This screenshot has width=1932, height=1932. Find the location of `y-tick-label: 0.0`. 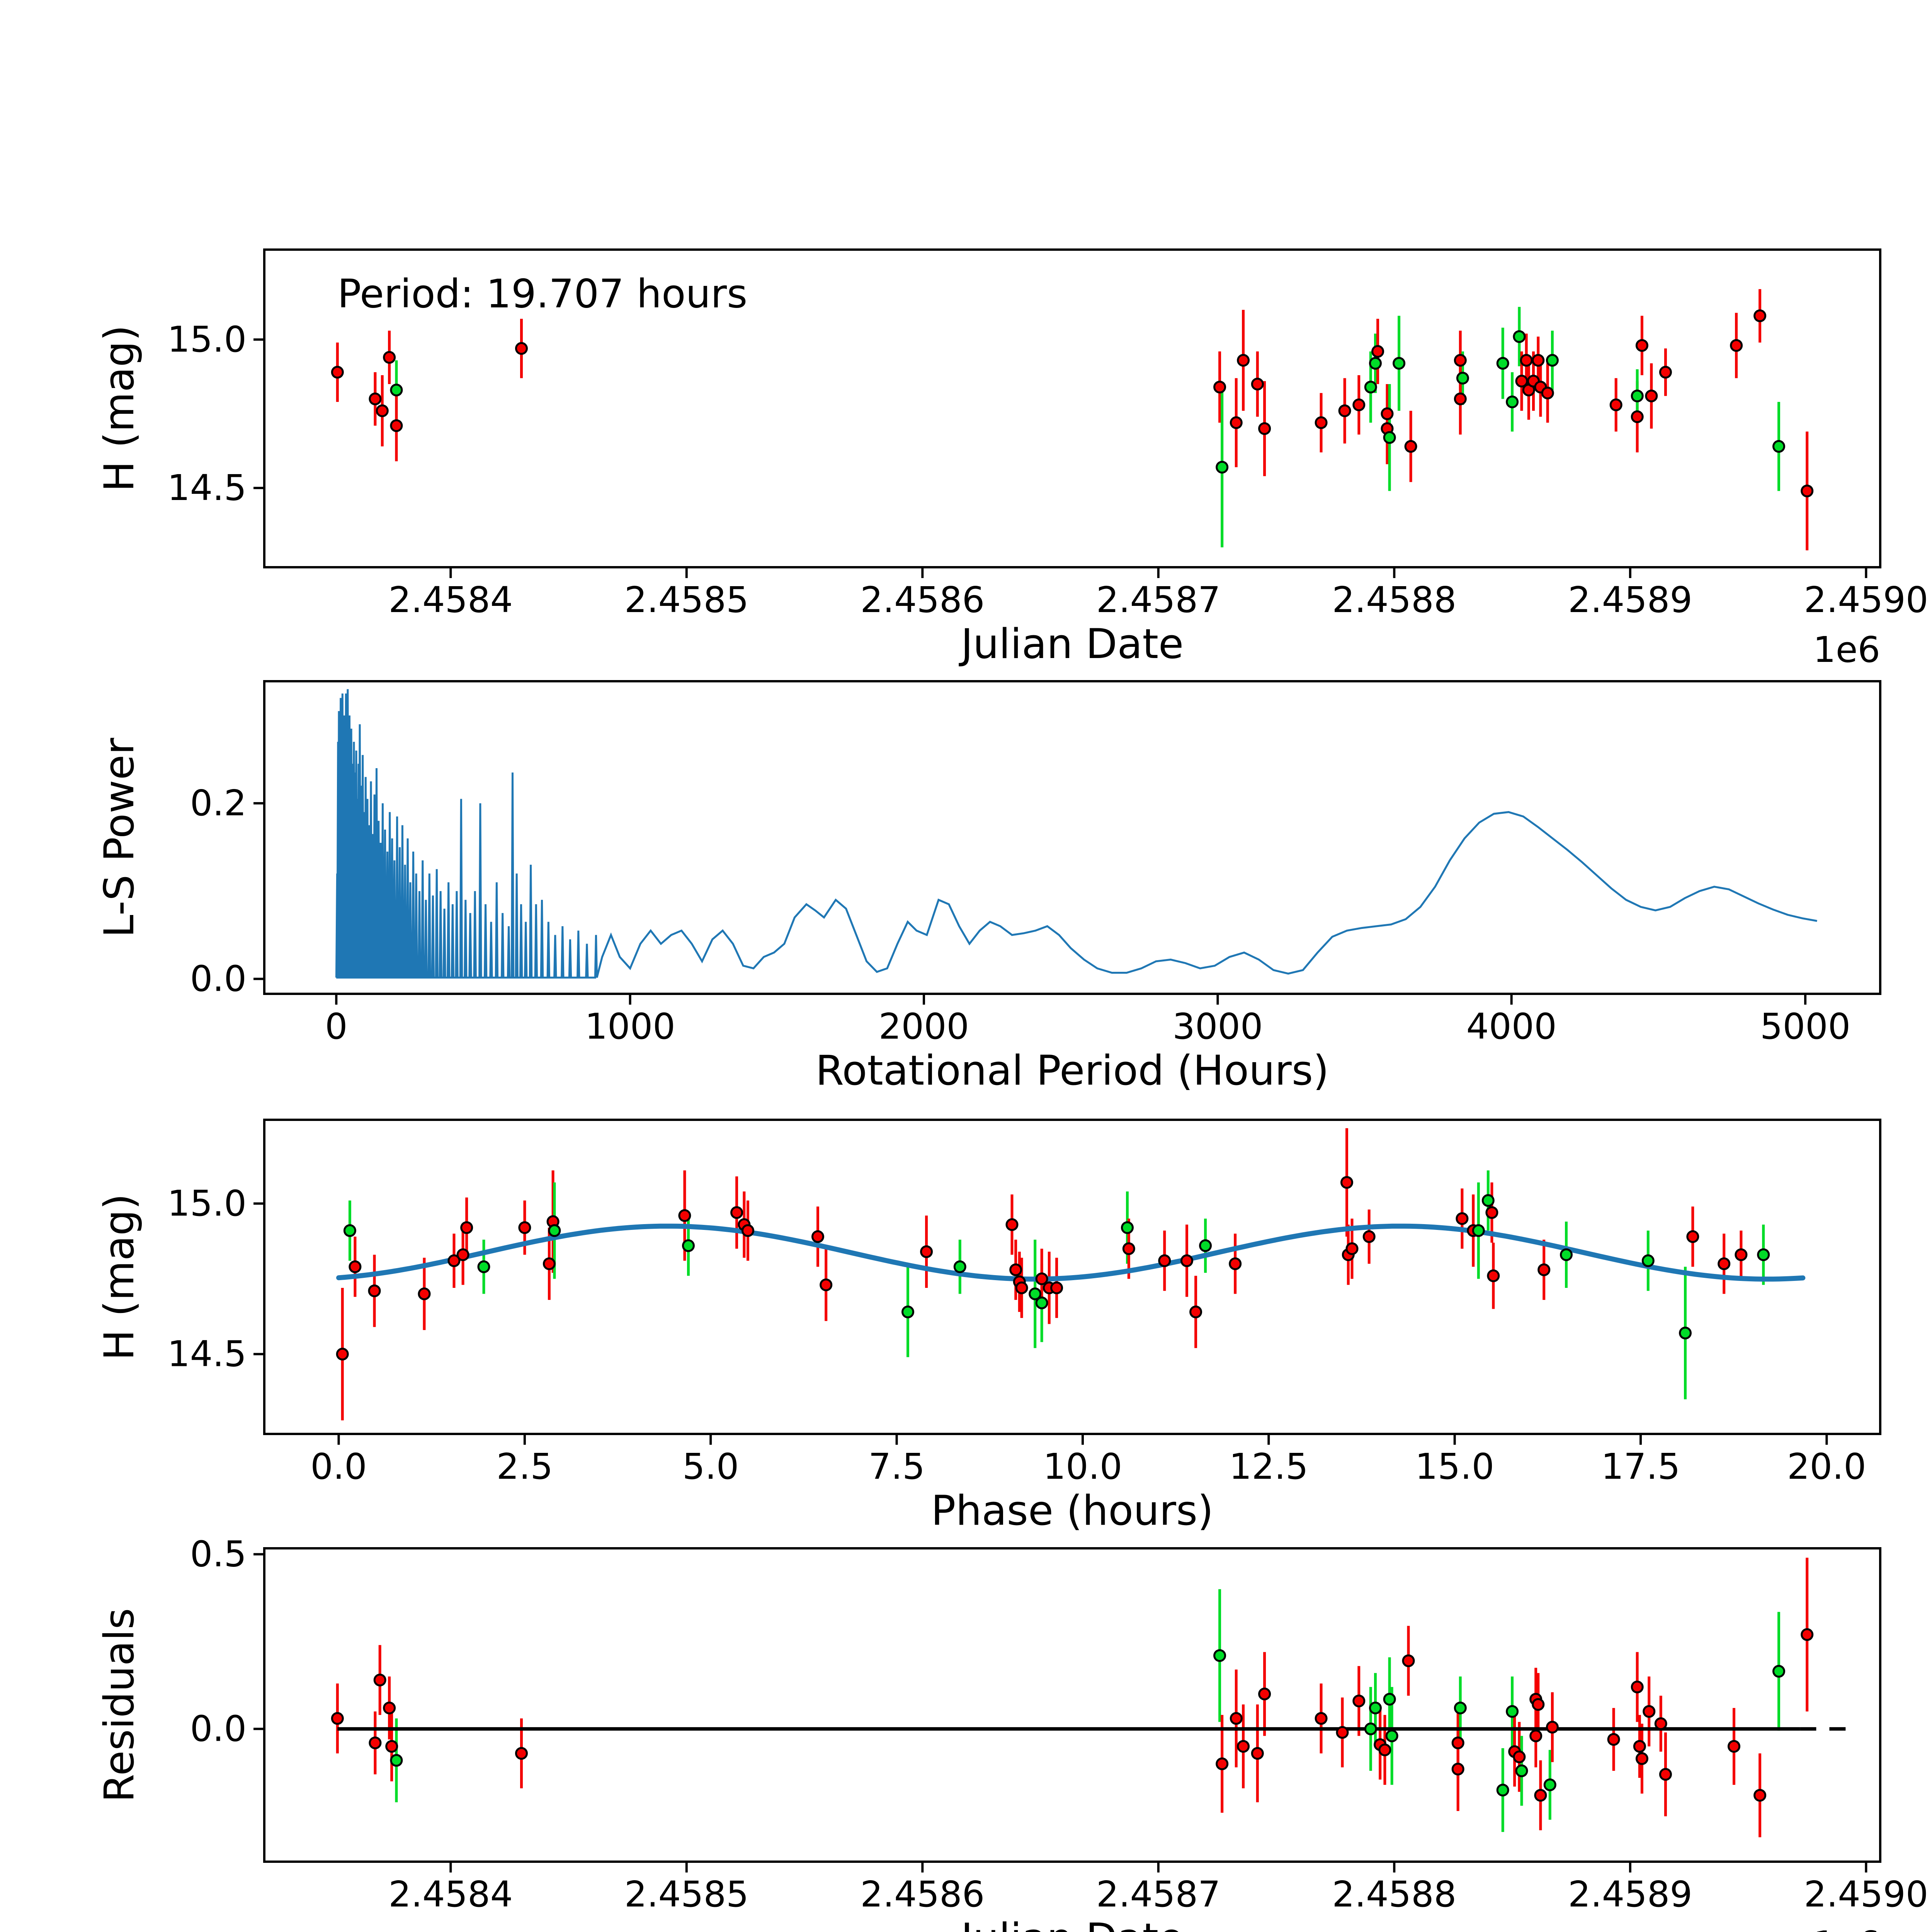

y-tick-label: 0.0 is located at coordinates (218, 979).